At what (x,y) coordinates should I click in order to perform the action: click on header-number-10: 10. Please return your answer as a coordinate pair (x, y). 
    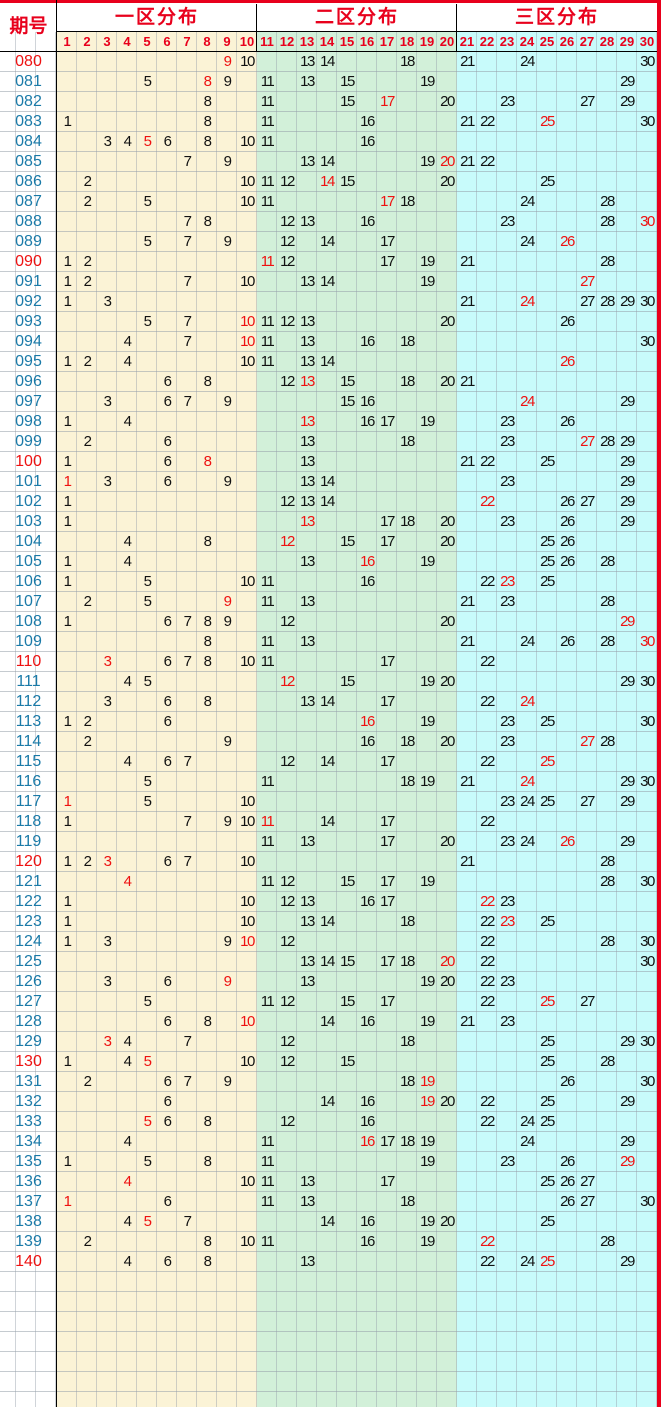
    Looking at the image, I should click on (247, 41).